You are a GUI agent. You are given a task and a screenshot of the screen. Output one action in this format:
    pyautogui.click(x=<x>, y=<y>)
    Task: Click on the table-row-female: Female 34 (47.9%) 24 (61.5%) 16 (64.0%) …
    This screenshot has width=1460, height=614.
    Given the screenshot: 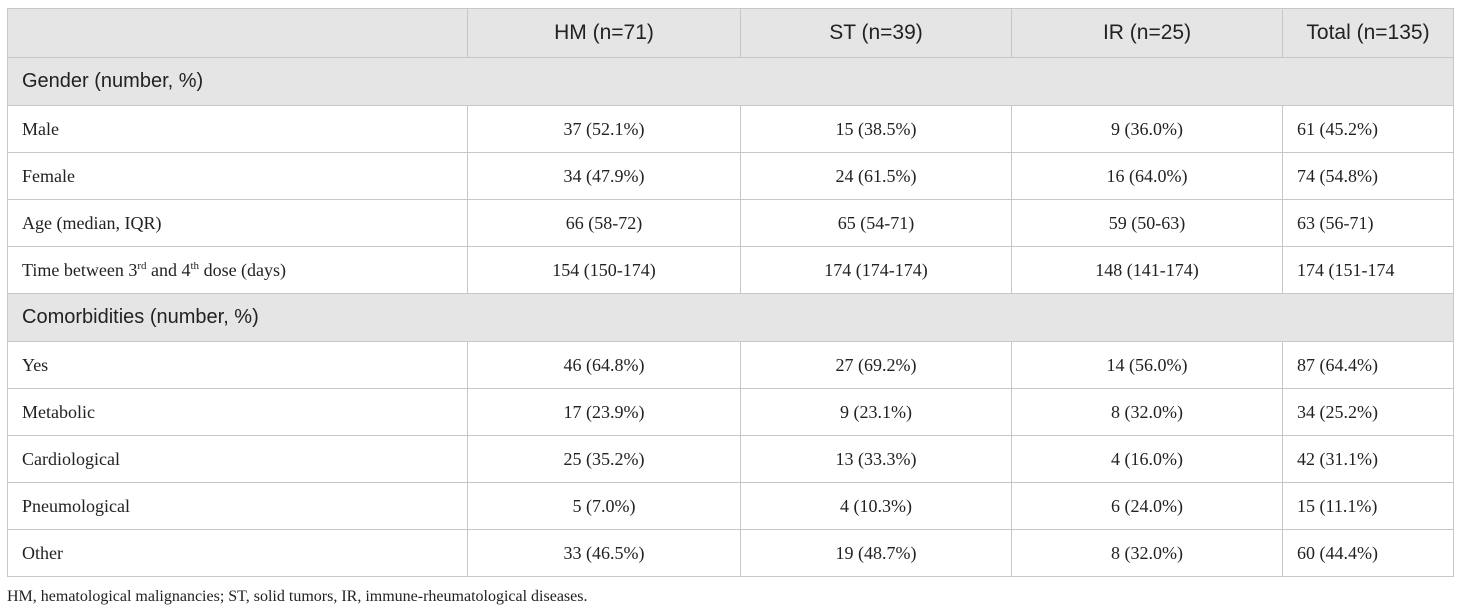 What is the action you would take?
    pyautogui.click(x=730, y=176)
    